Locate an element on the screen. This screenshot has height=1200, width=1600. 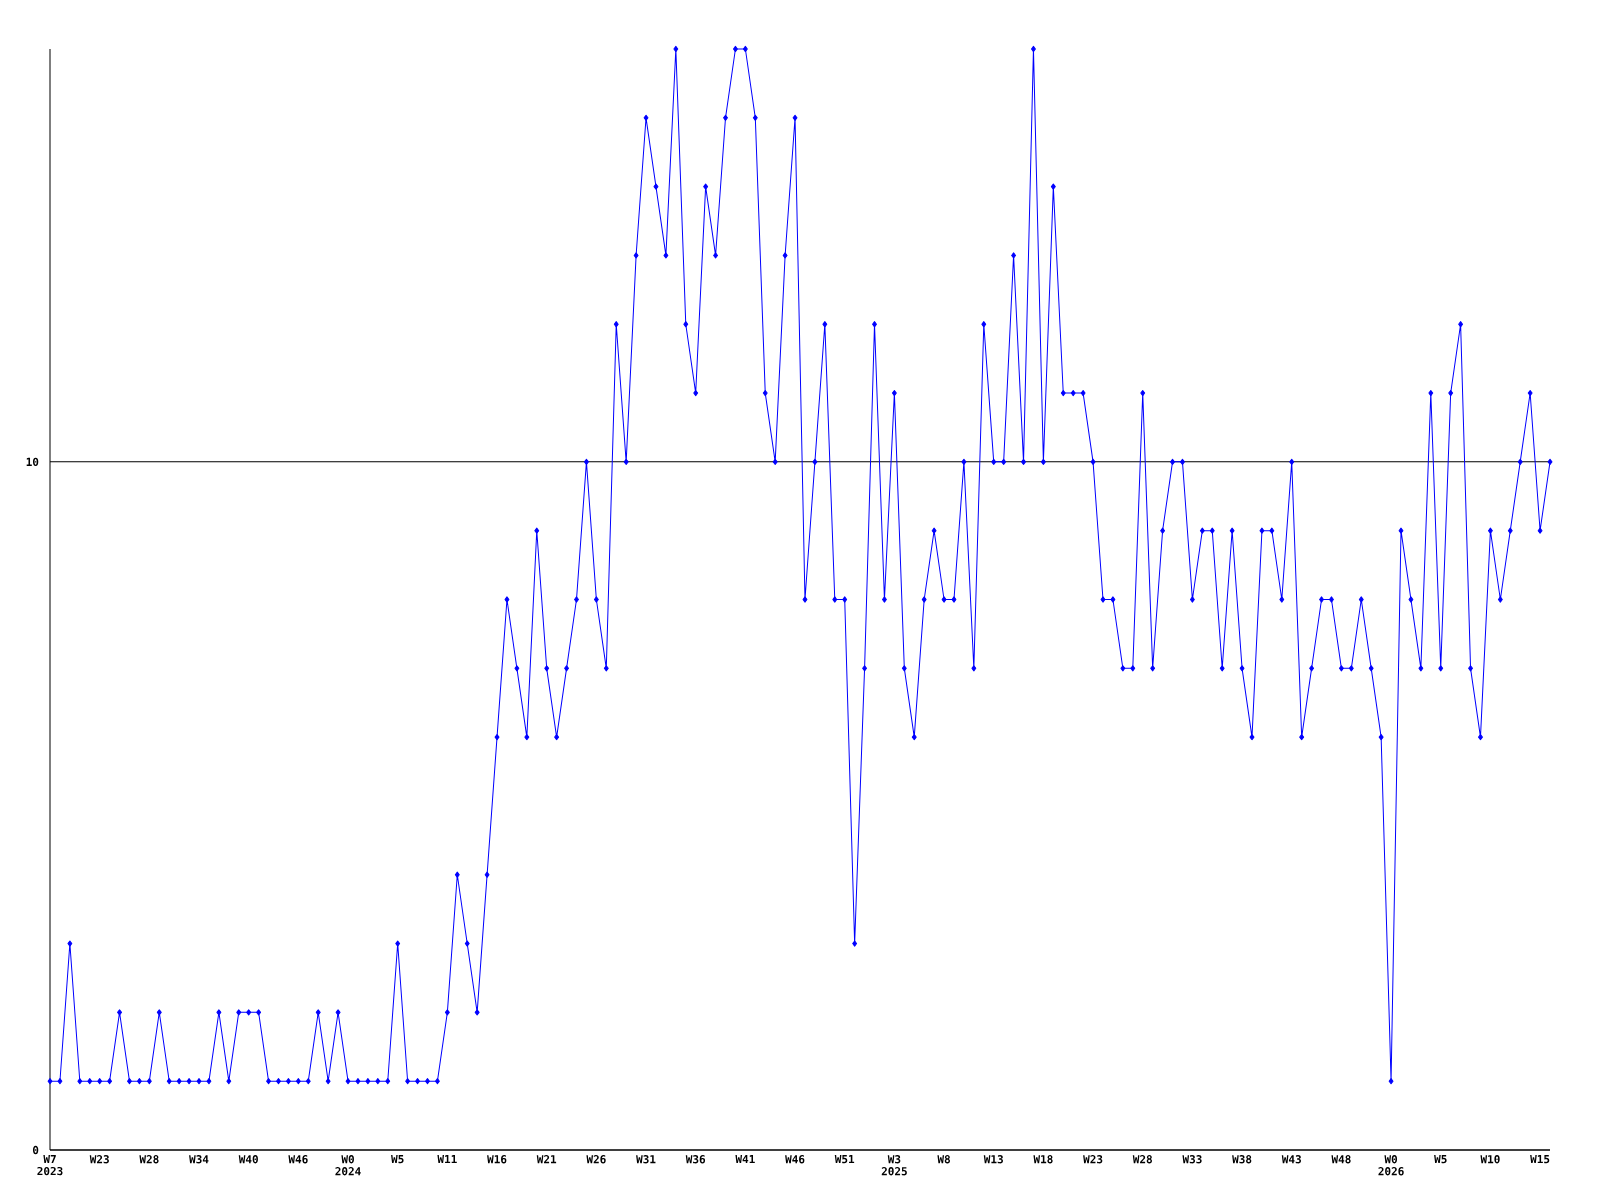
x-tick-label: W31 is located at coordinates (646, 1159).